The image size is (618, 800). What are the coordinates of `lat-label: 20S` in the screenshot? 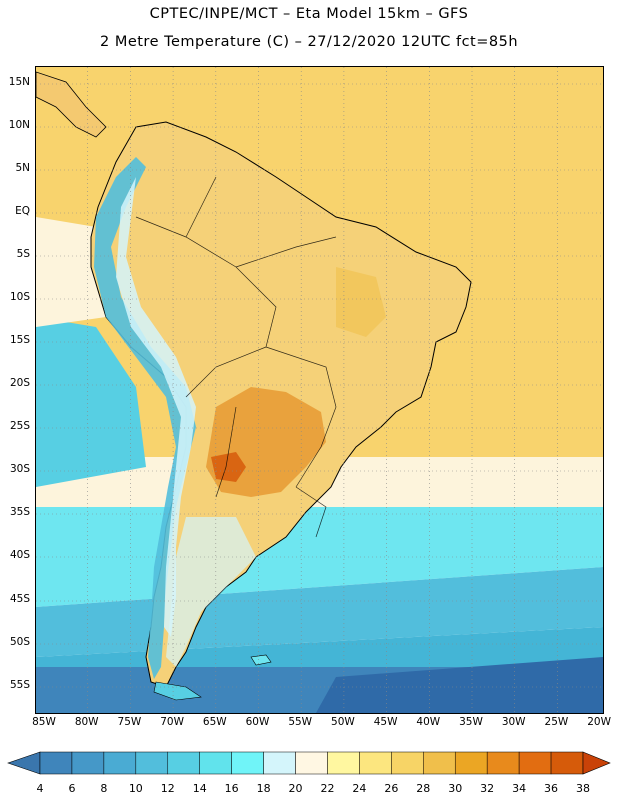 It's located at (19, 383).